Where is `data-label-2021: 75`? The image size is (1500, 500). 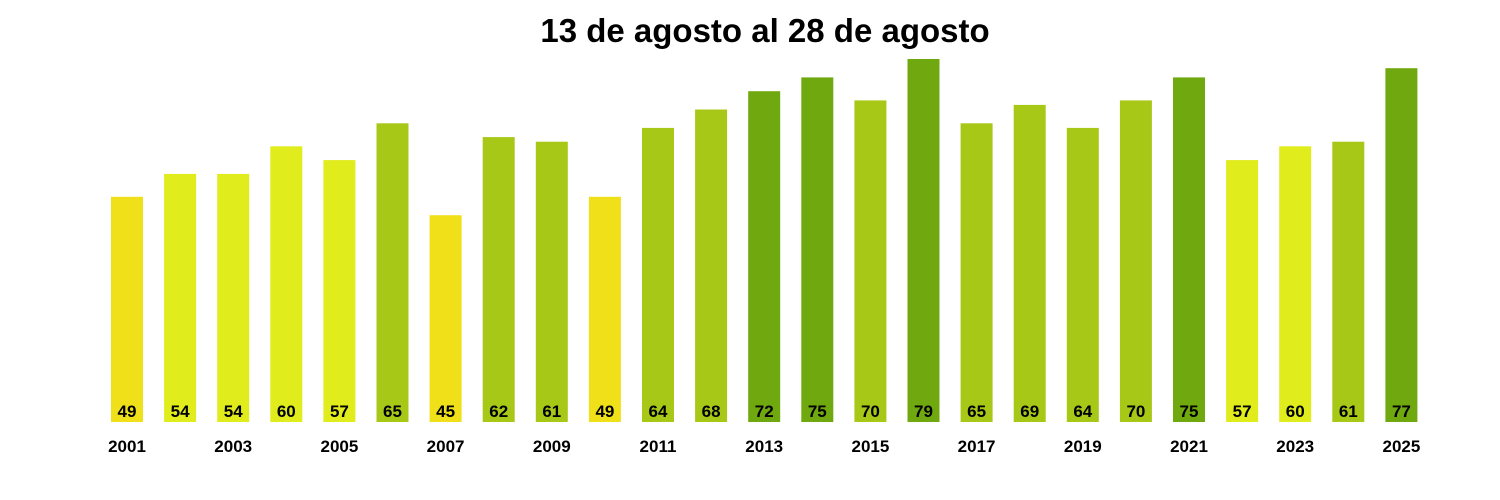
data-label-2021: 75 is located at coordinates (1189, 411).